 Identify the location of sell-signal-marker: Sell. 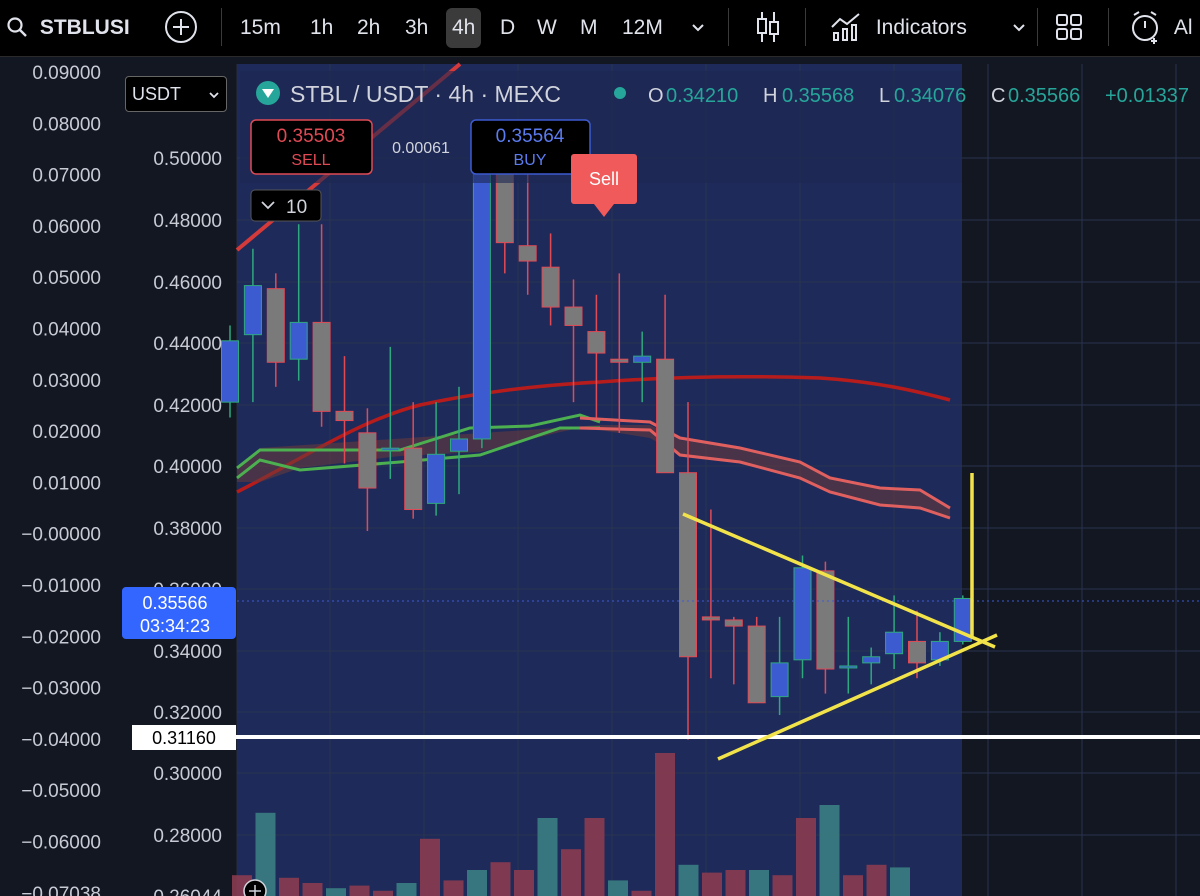
(604, 185).